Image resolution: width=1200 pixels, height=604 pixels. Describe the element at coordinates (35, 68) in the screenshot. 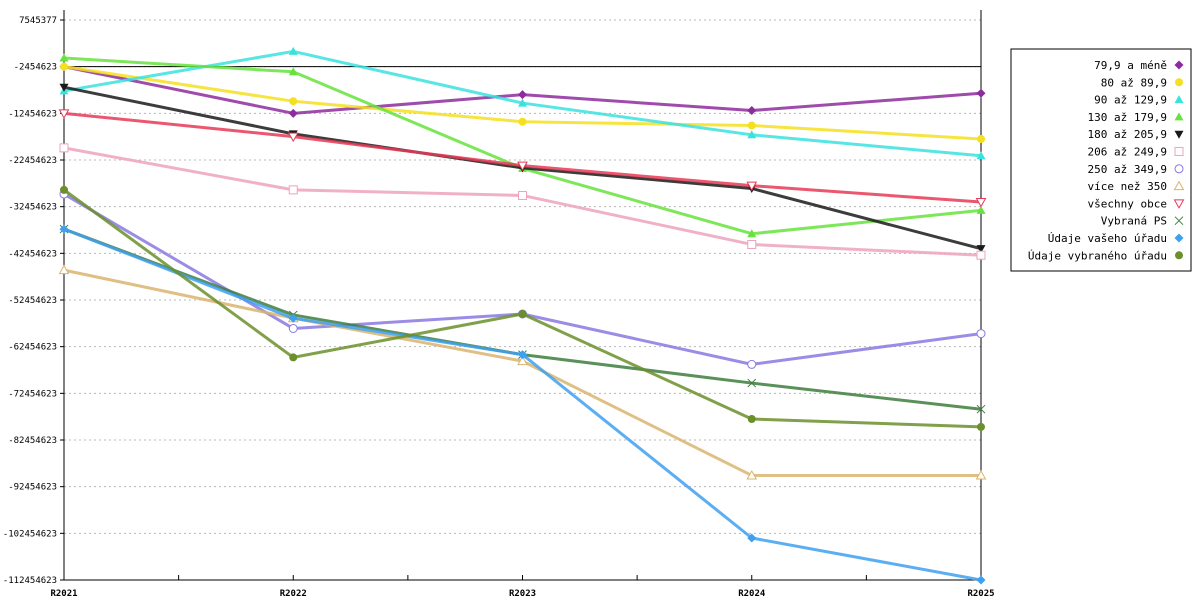

I see `y-tick-label: -2454623` at that location.